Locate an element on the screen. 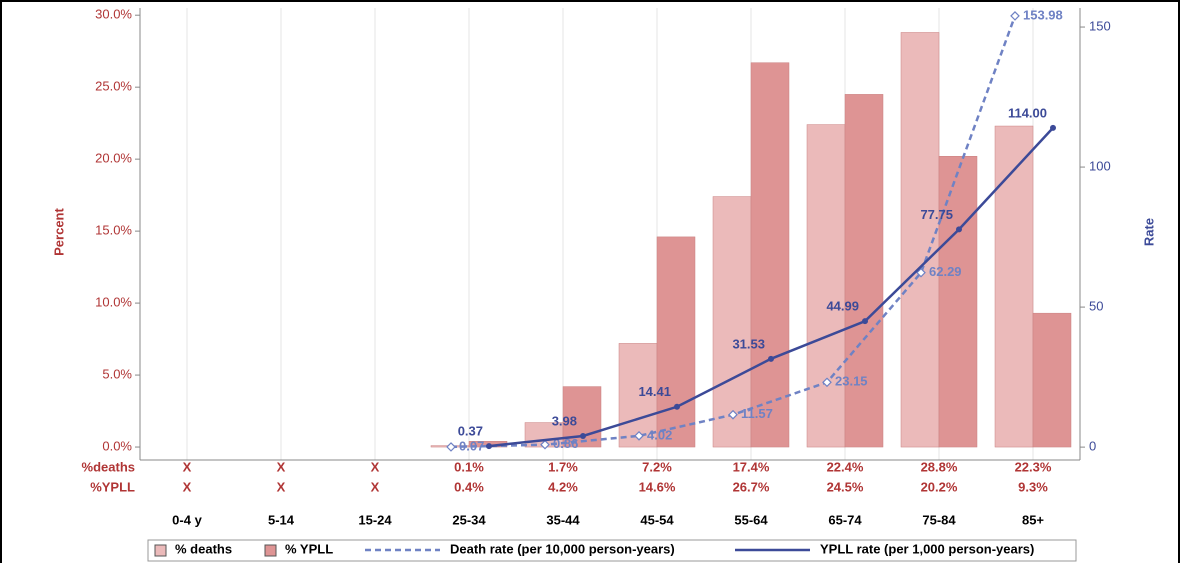  table-cell: 1.7% is located at coordinates (563, 466).